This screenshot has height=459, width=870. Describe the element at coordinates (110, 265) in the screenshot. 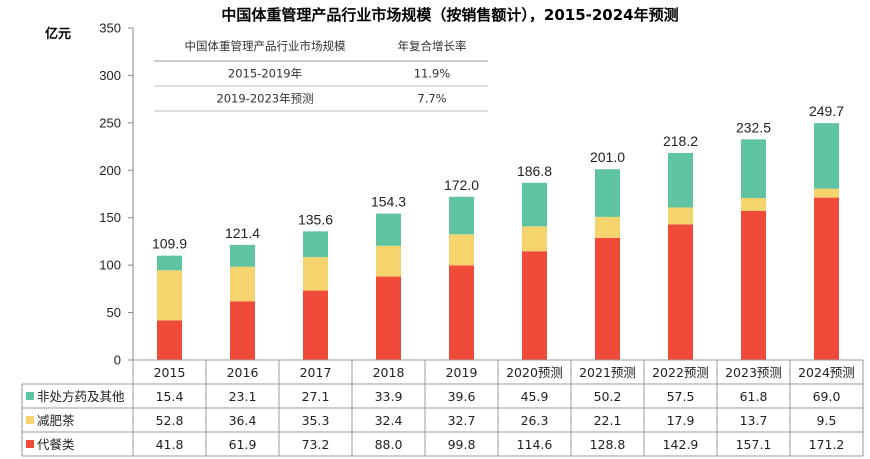

I see `y-tick-label: 100` at that location.